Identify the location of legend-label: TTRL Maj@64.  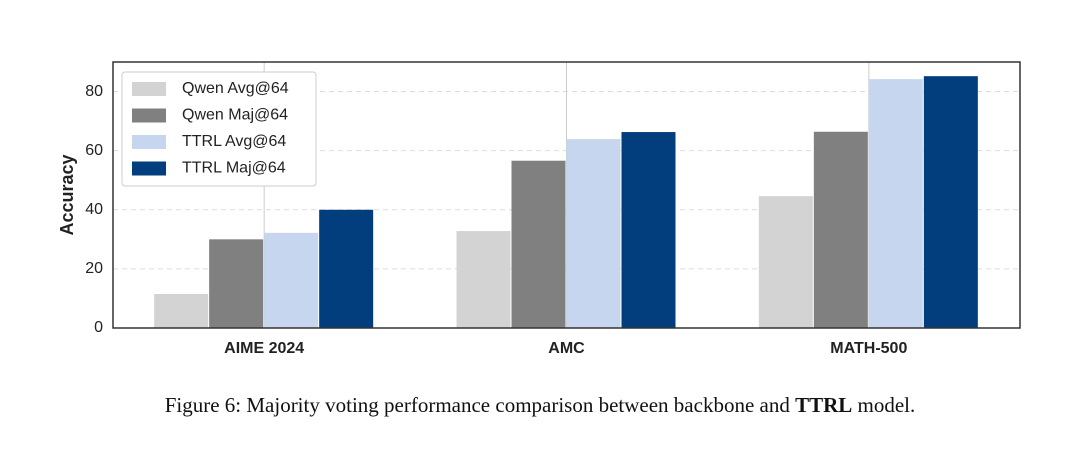
(234, 168).